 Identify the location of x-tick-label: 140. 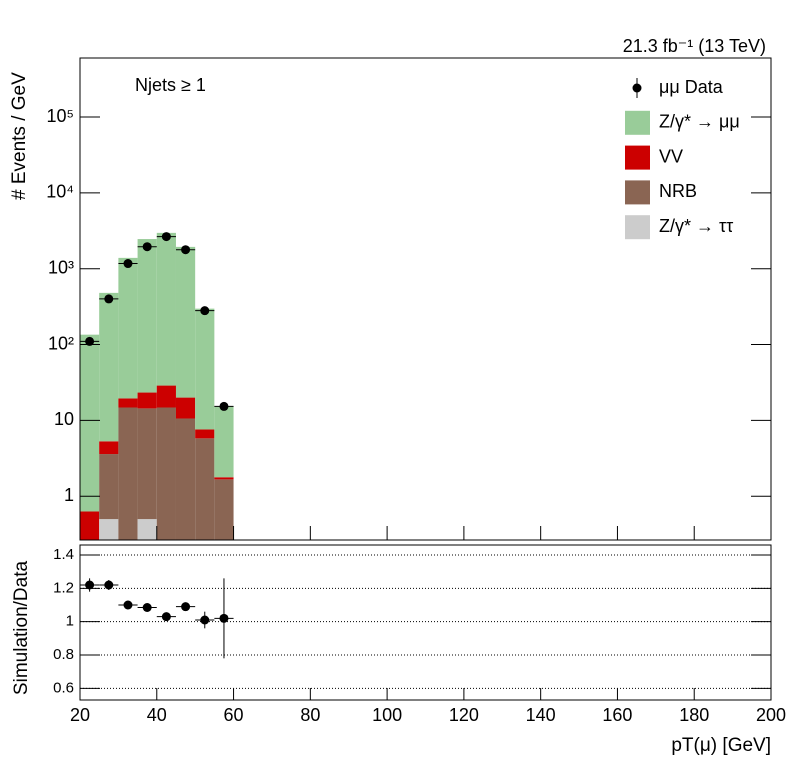
(541, 715).